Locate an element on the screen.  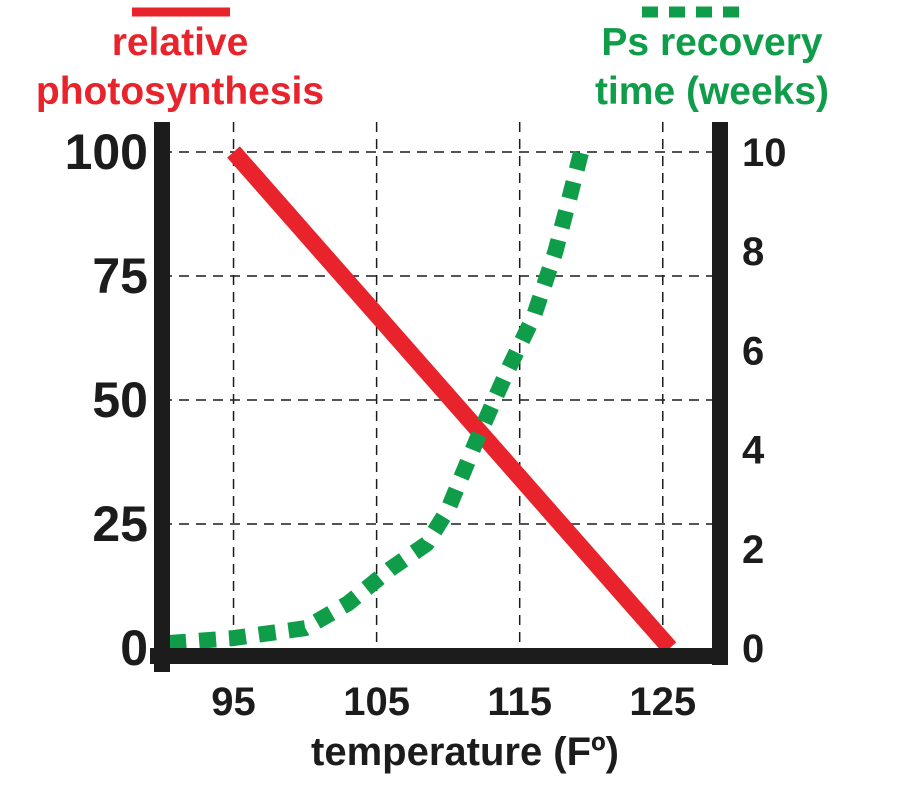
legend-label-photosynthesis-line1: relative is located at coordinates (180, 42).